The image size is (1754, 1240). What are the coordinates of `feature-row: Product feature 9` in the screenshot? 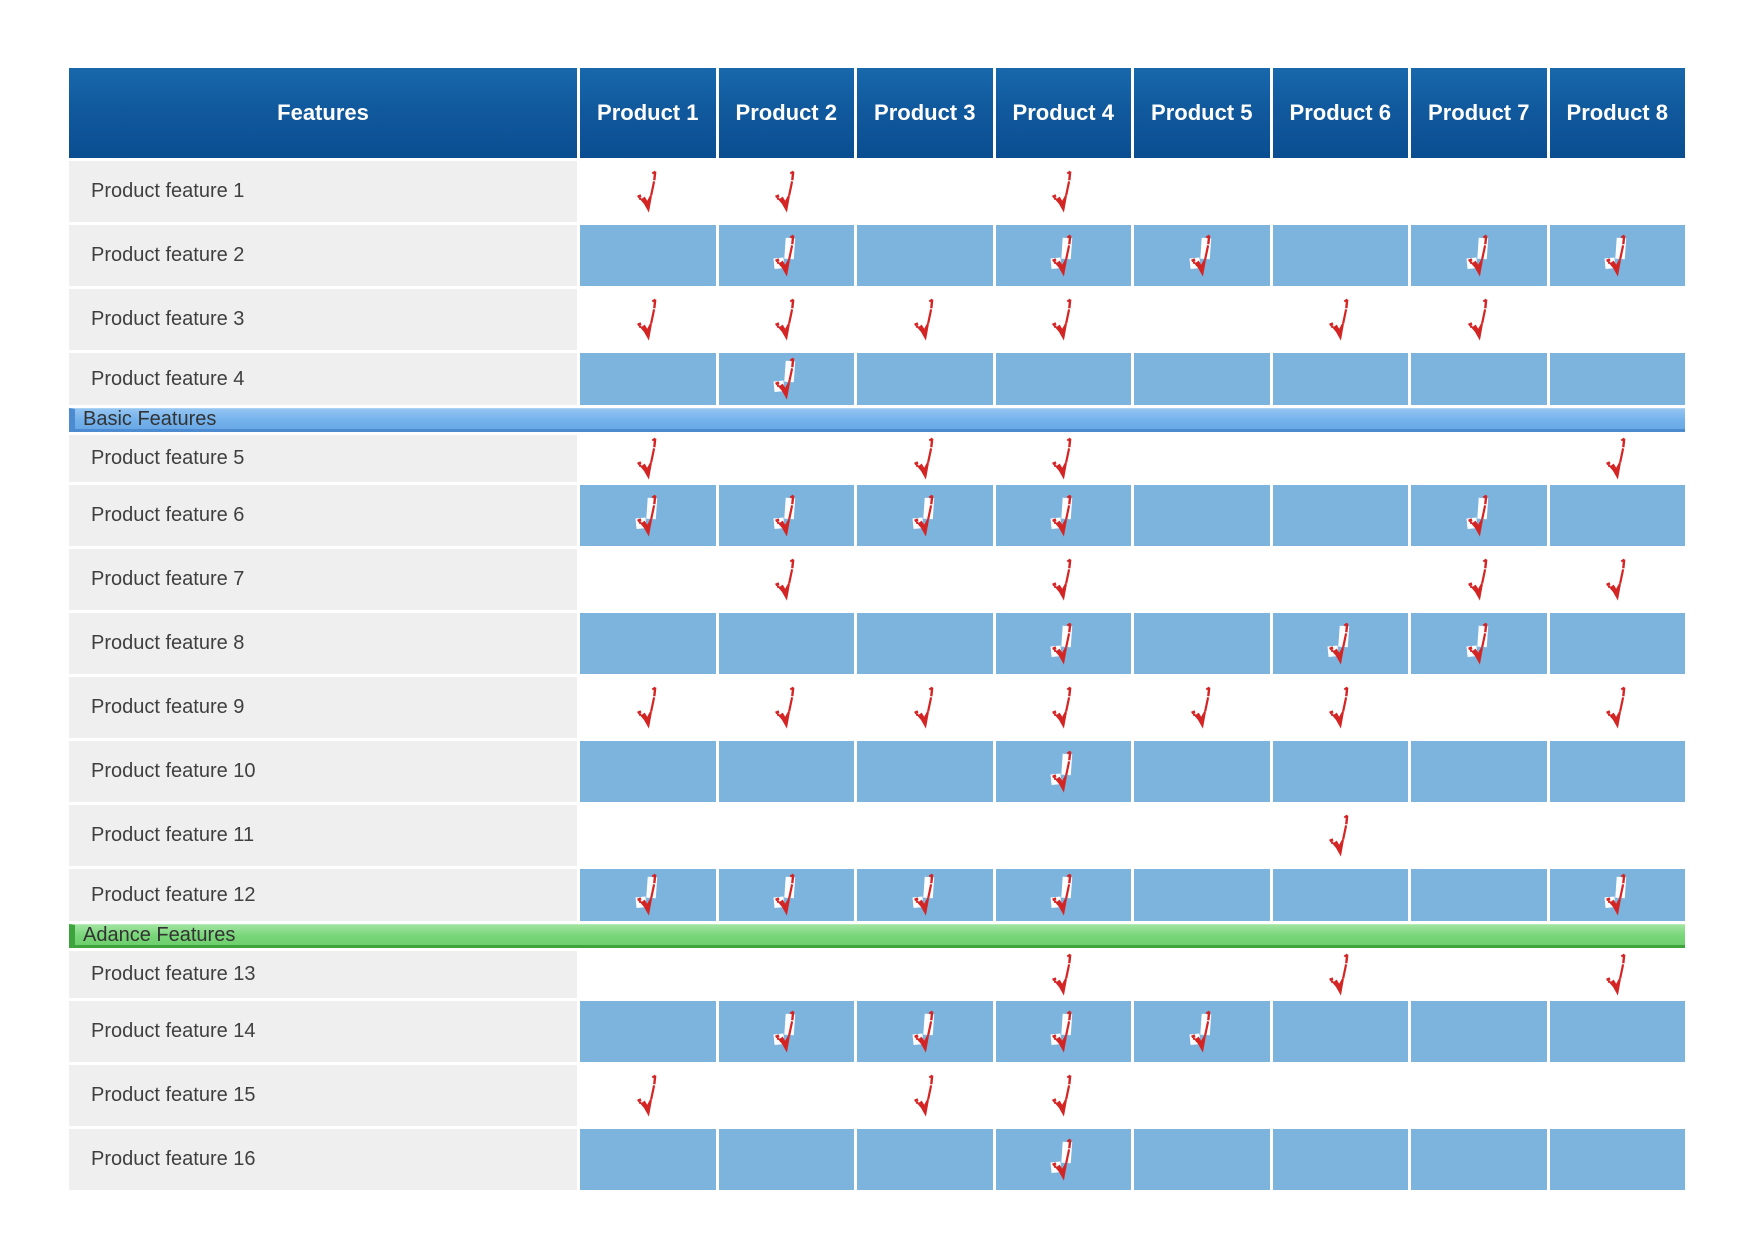 It's located at (877, 707).